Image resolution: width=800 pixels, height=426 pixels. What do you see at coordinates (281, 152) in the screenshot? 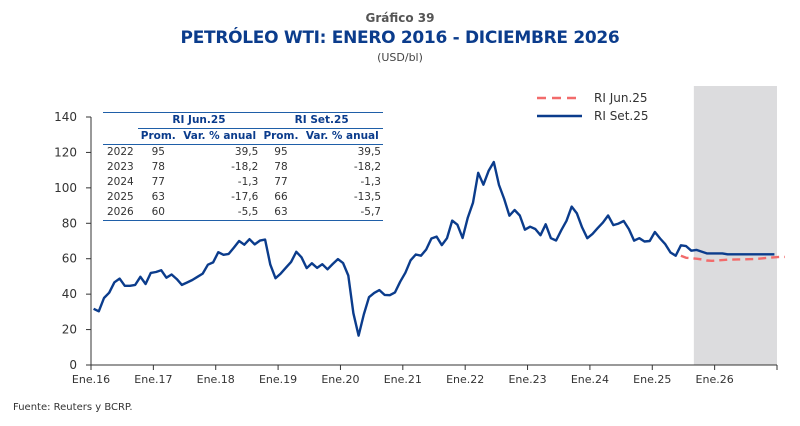
I see `cell-set-prom: 95` at bounding box center [281, 152].